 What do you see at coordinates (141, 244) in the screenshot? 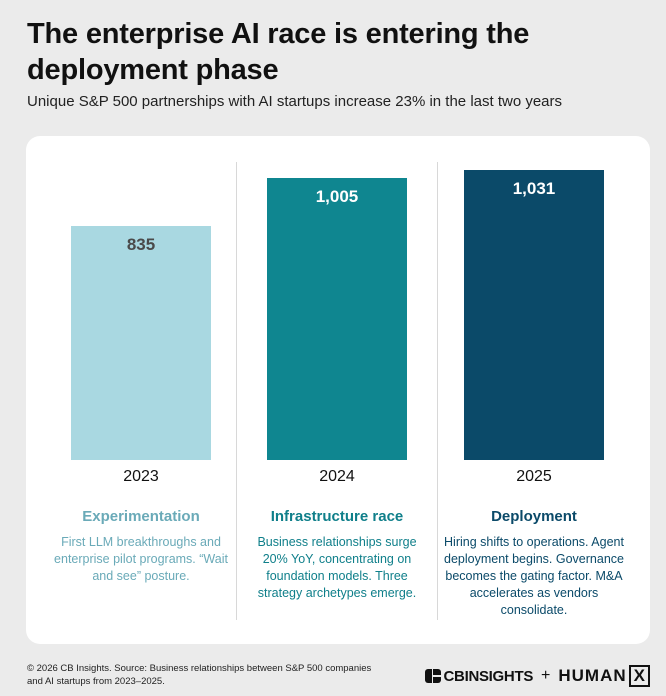
I see `bar-value-label: 835` at bounding box center [141, 244].